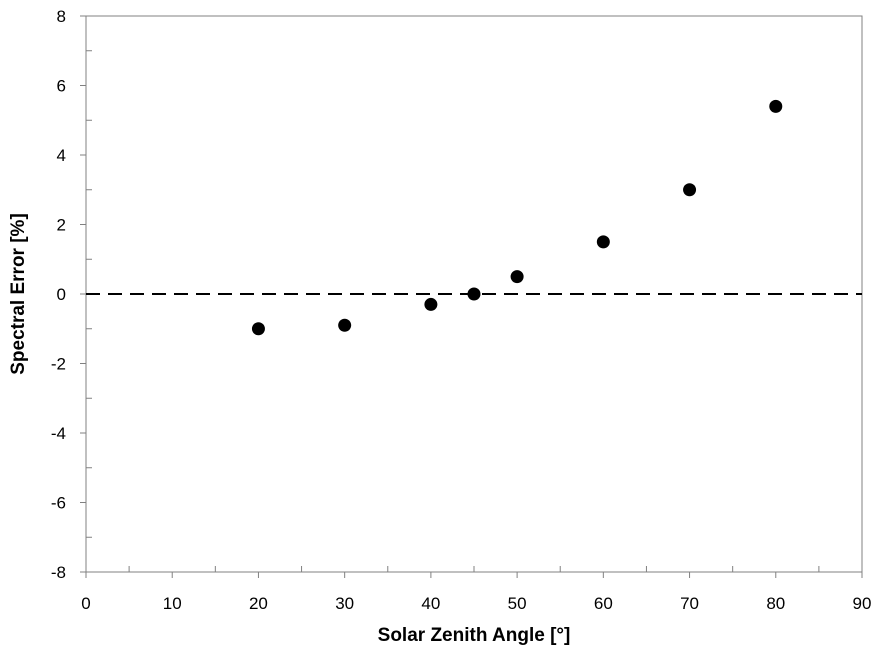  Describe the element at coordinates (344, 603) in the screenshot. I see `x-tick-label: 30` at that location.